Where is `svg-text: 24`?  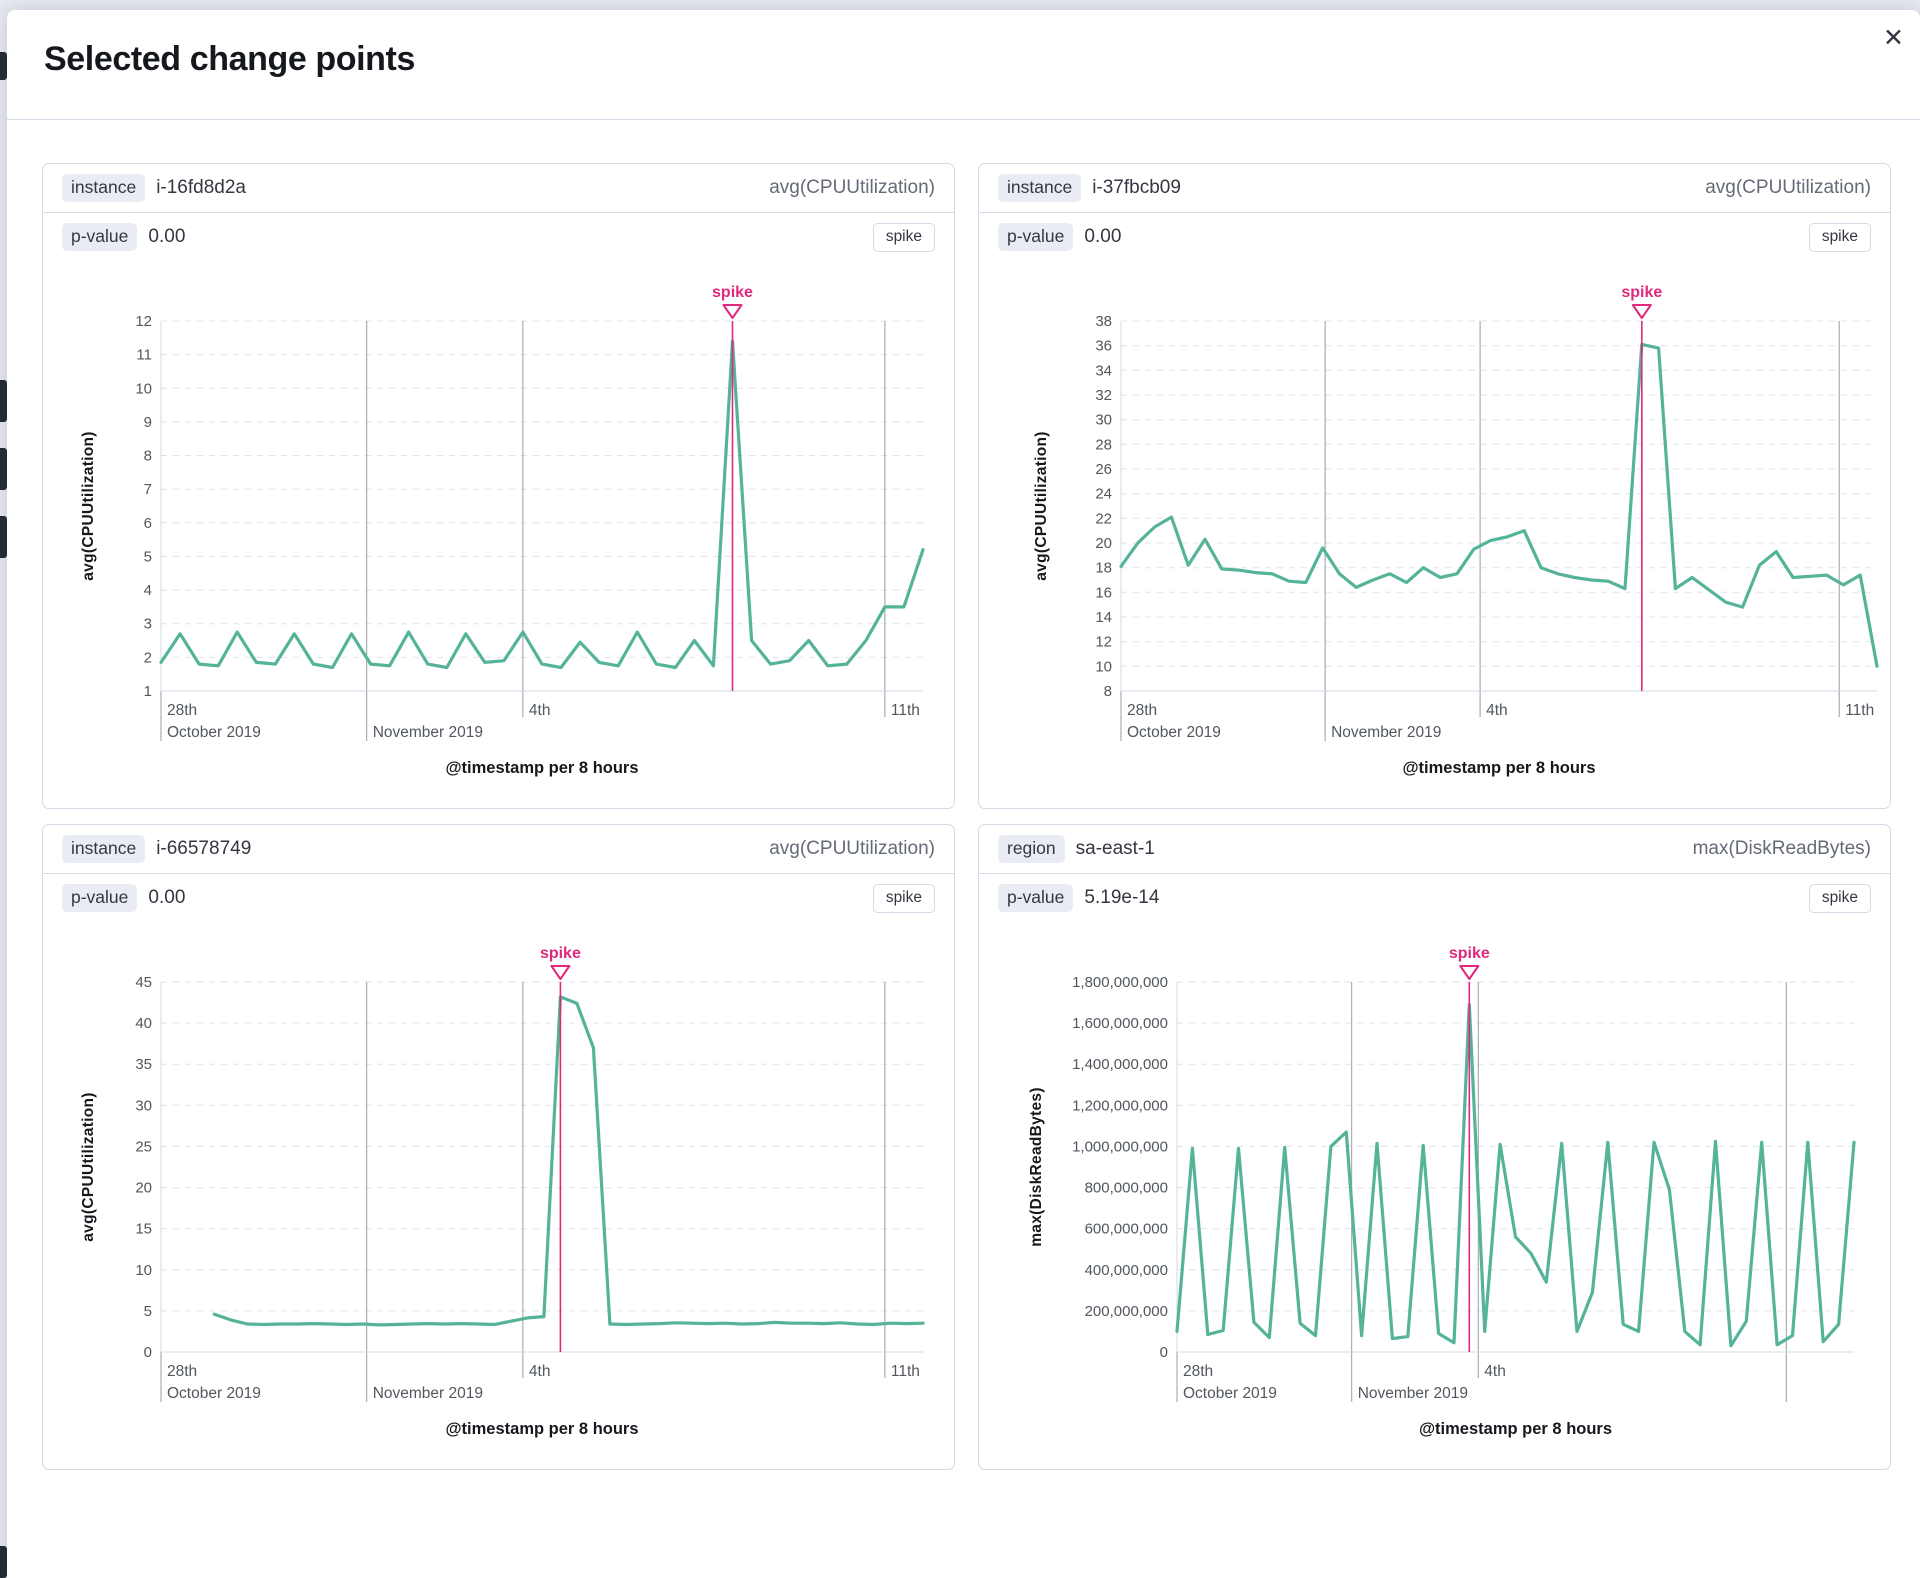 svg-text: 24 is located at coordinates (1103, 494).